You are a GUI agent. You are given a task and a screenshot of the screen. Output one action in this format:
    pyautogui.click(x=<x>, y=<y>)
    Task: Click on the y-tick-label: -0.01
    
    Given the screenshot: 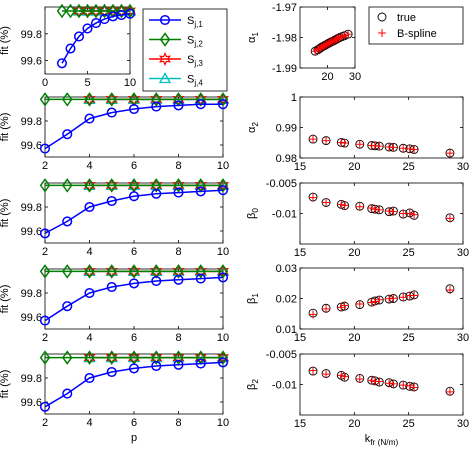 What is the action you would take?
    pyautogui.click(x=284, y=215)
    